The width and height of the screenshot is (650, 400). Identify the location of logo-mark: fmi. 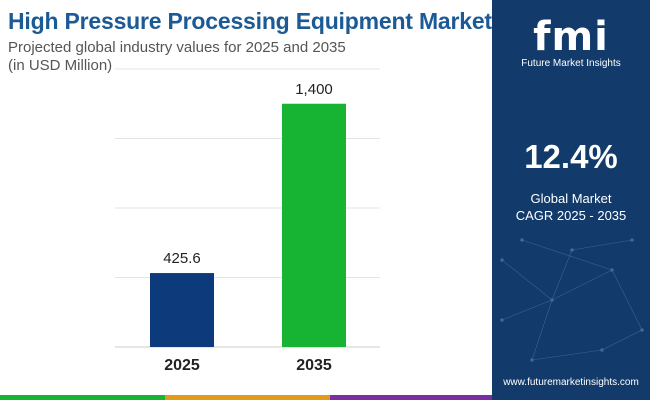
(571, 37).